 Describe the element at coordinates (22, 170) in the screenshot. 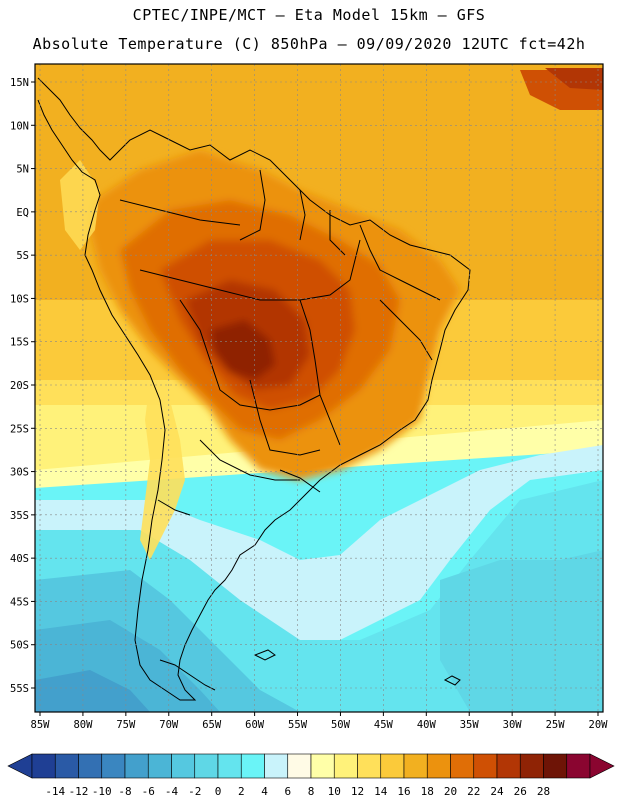

I see `lat-tick-label: 5N` at that location.